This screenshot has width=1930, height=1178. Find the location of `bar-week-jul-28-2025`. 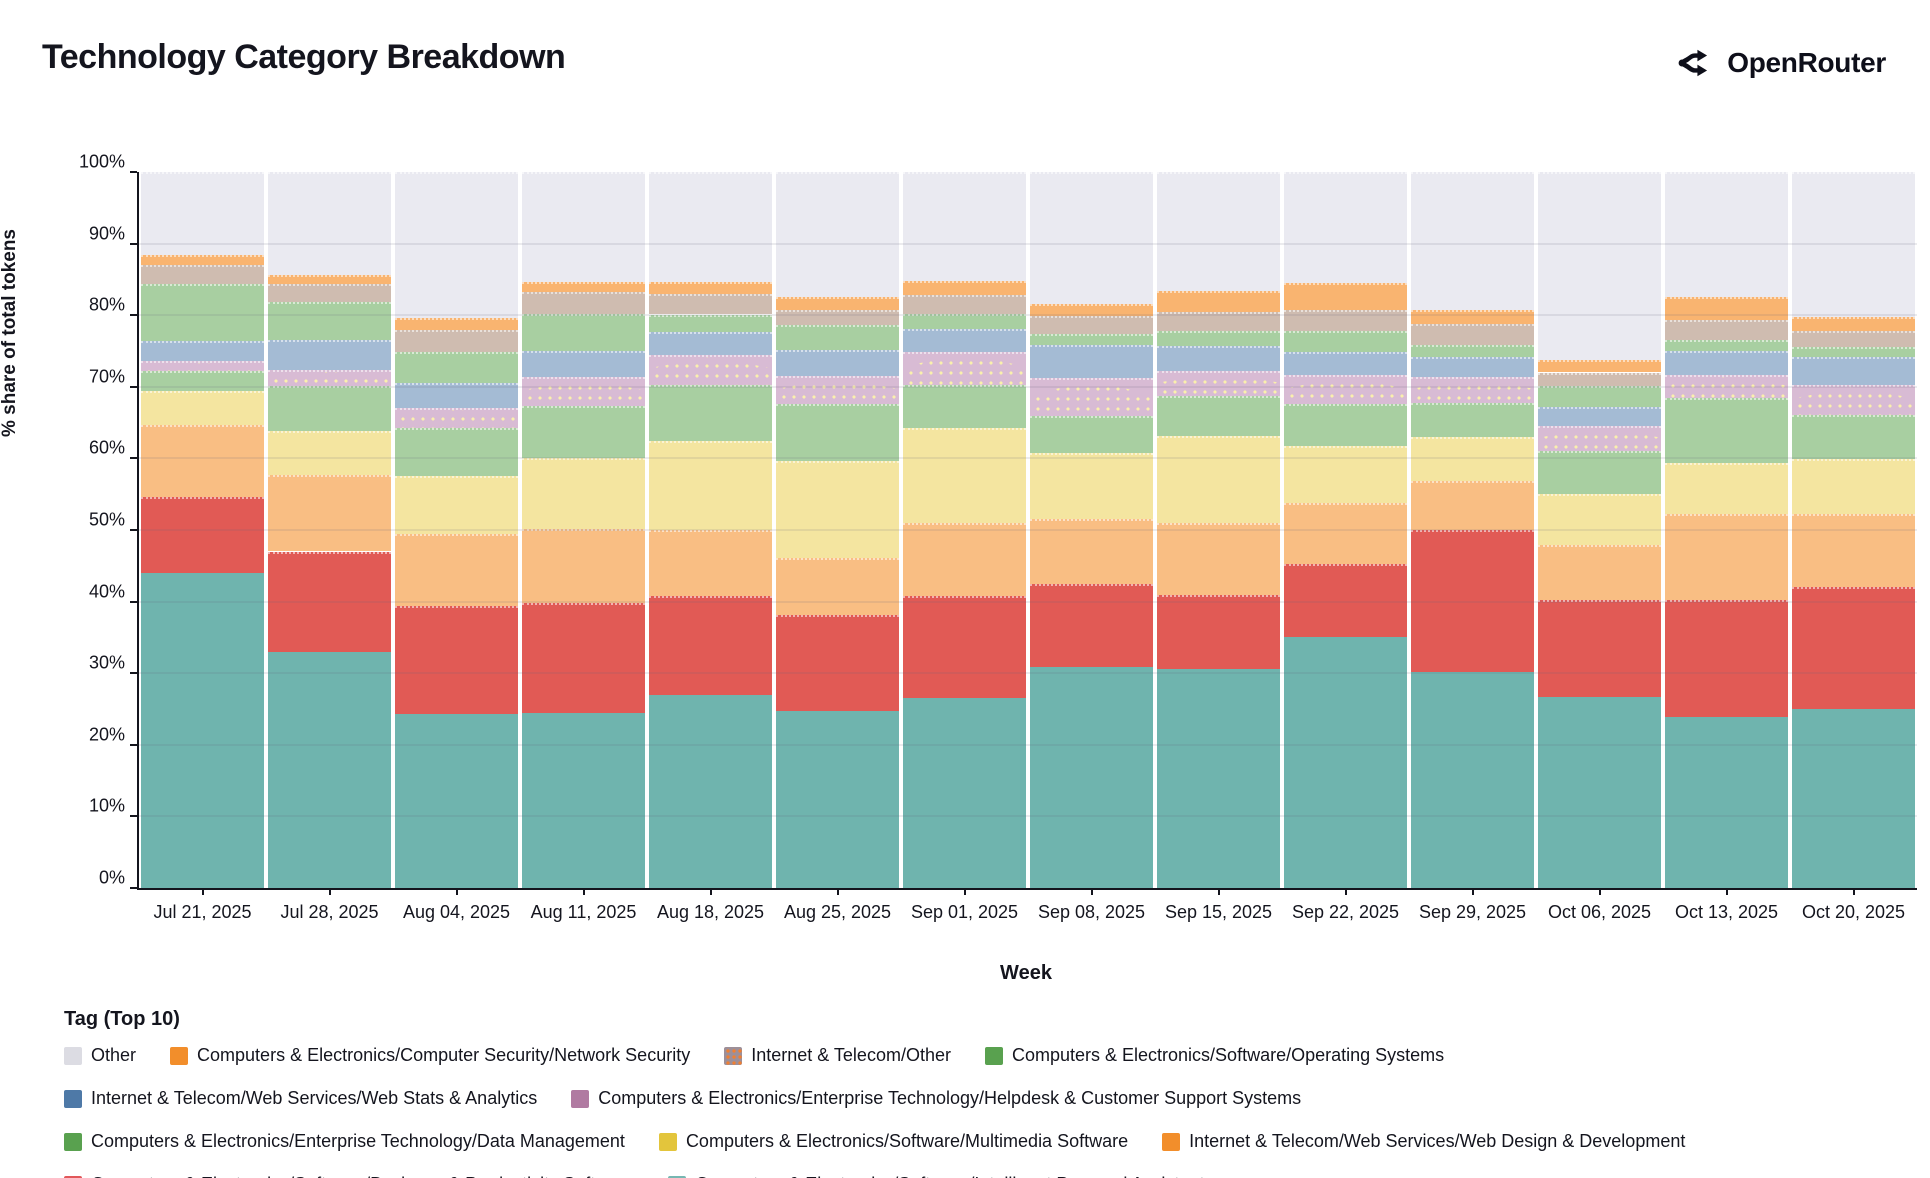

bar-week-jul-28-2025 is located at coordinates (329, 530).